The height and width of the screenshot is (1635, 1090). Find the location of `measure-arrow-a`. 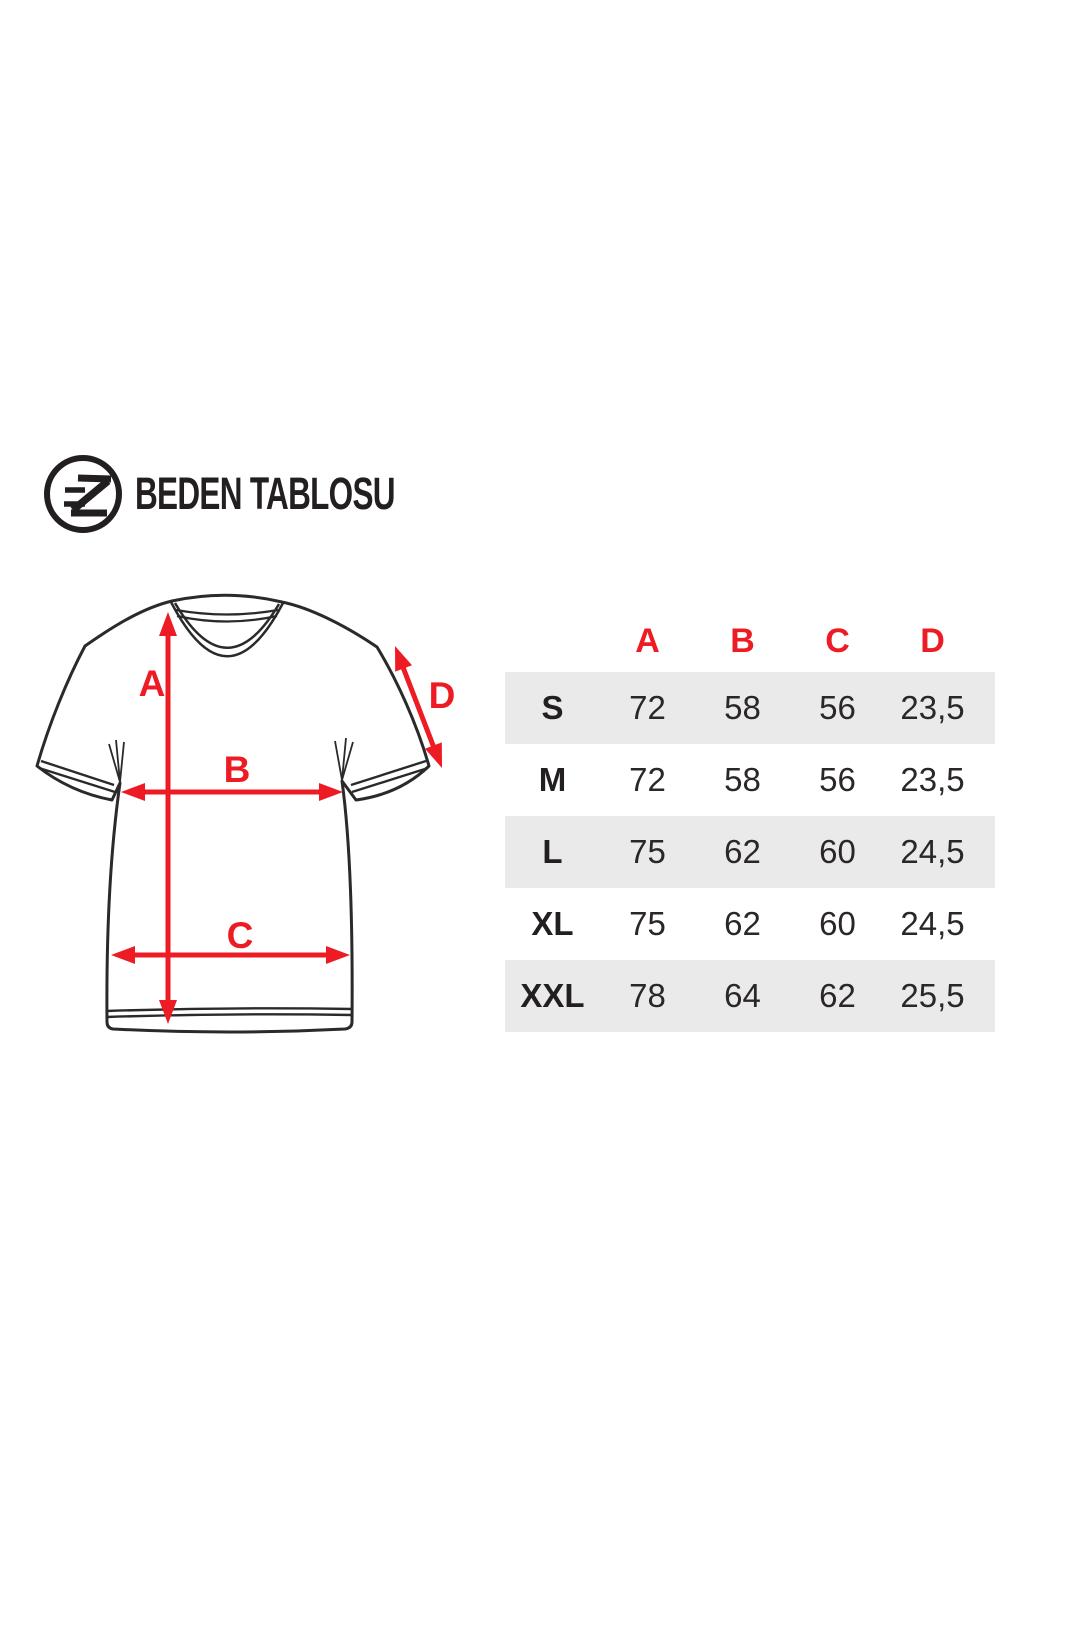

measure-arrow-a is located at coordinates (168, 818).